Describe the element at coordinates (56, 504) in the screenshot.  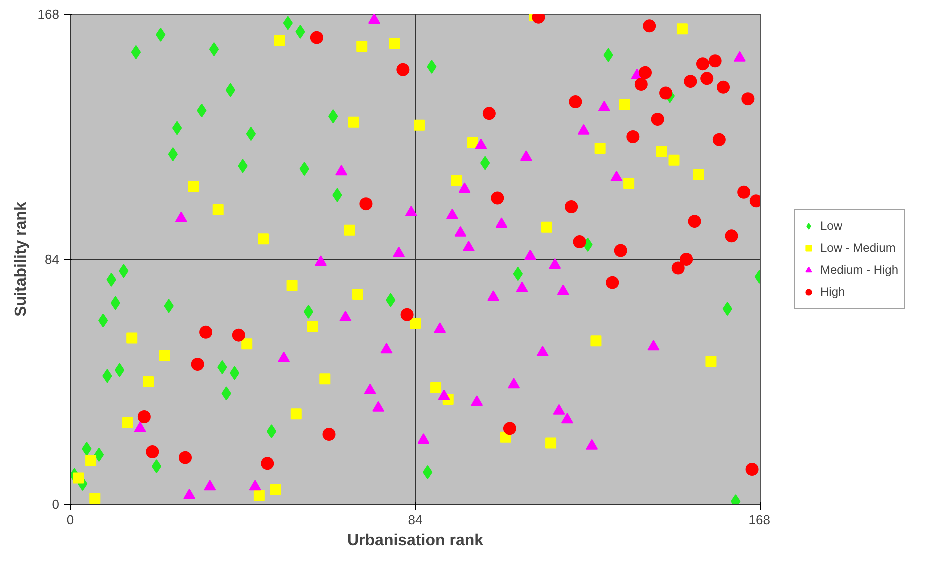
I see `y-tick-label: 0` at that location.